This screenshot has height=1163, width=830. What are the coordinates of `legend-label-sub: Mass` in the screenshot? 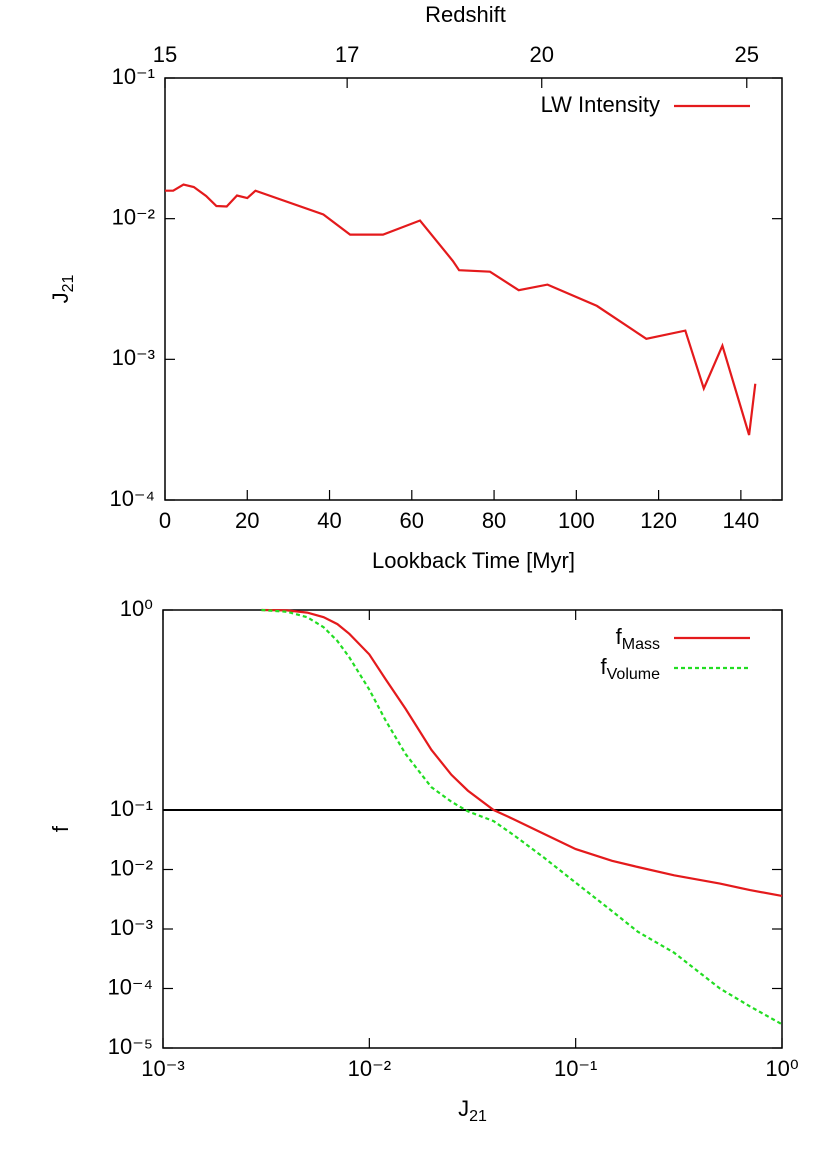 It's located at (641, 644).